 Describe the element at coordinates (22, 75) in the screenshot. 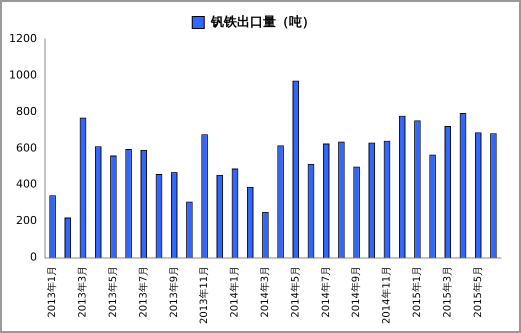

I see `y-tick-label: 1000` at that location.